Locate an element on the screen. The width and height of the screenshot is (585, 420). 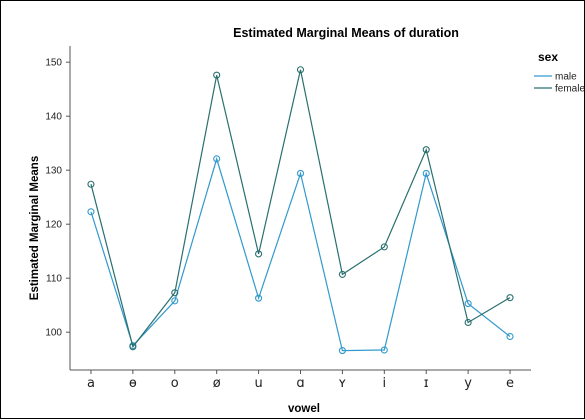
x-tick-label: ɪ is located at coordinates (426, 383).